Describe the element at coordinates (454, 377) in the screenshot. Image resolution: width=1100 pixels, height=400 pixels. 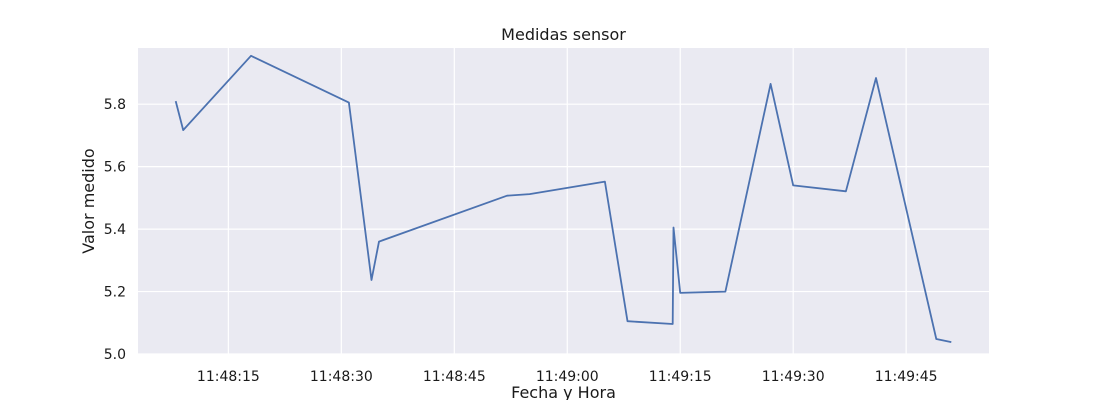
I see `x-tick-label: 11:48:45` at that location.